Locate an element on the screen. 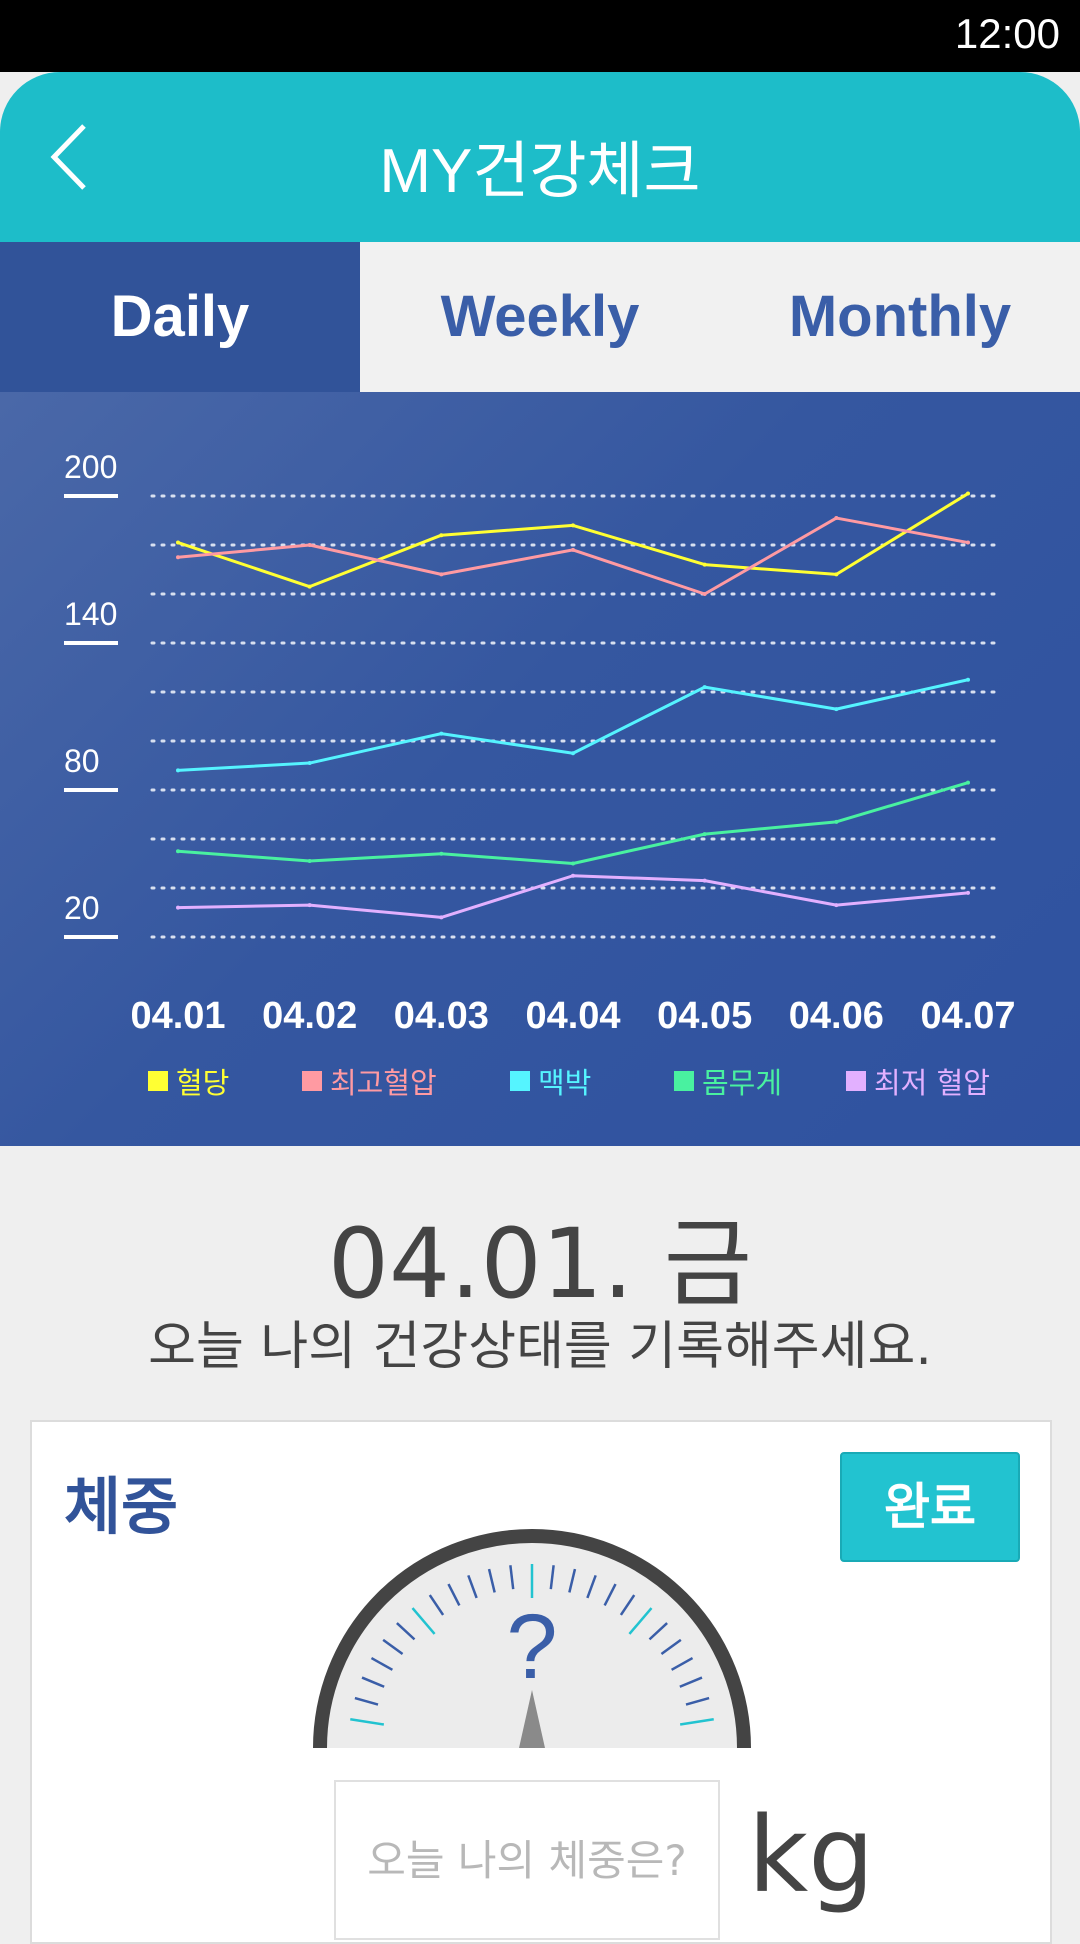  record-prompt: 오늘 나의 건강상태를 기록해주세요. is located at coordinates (540, 1347).